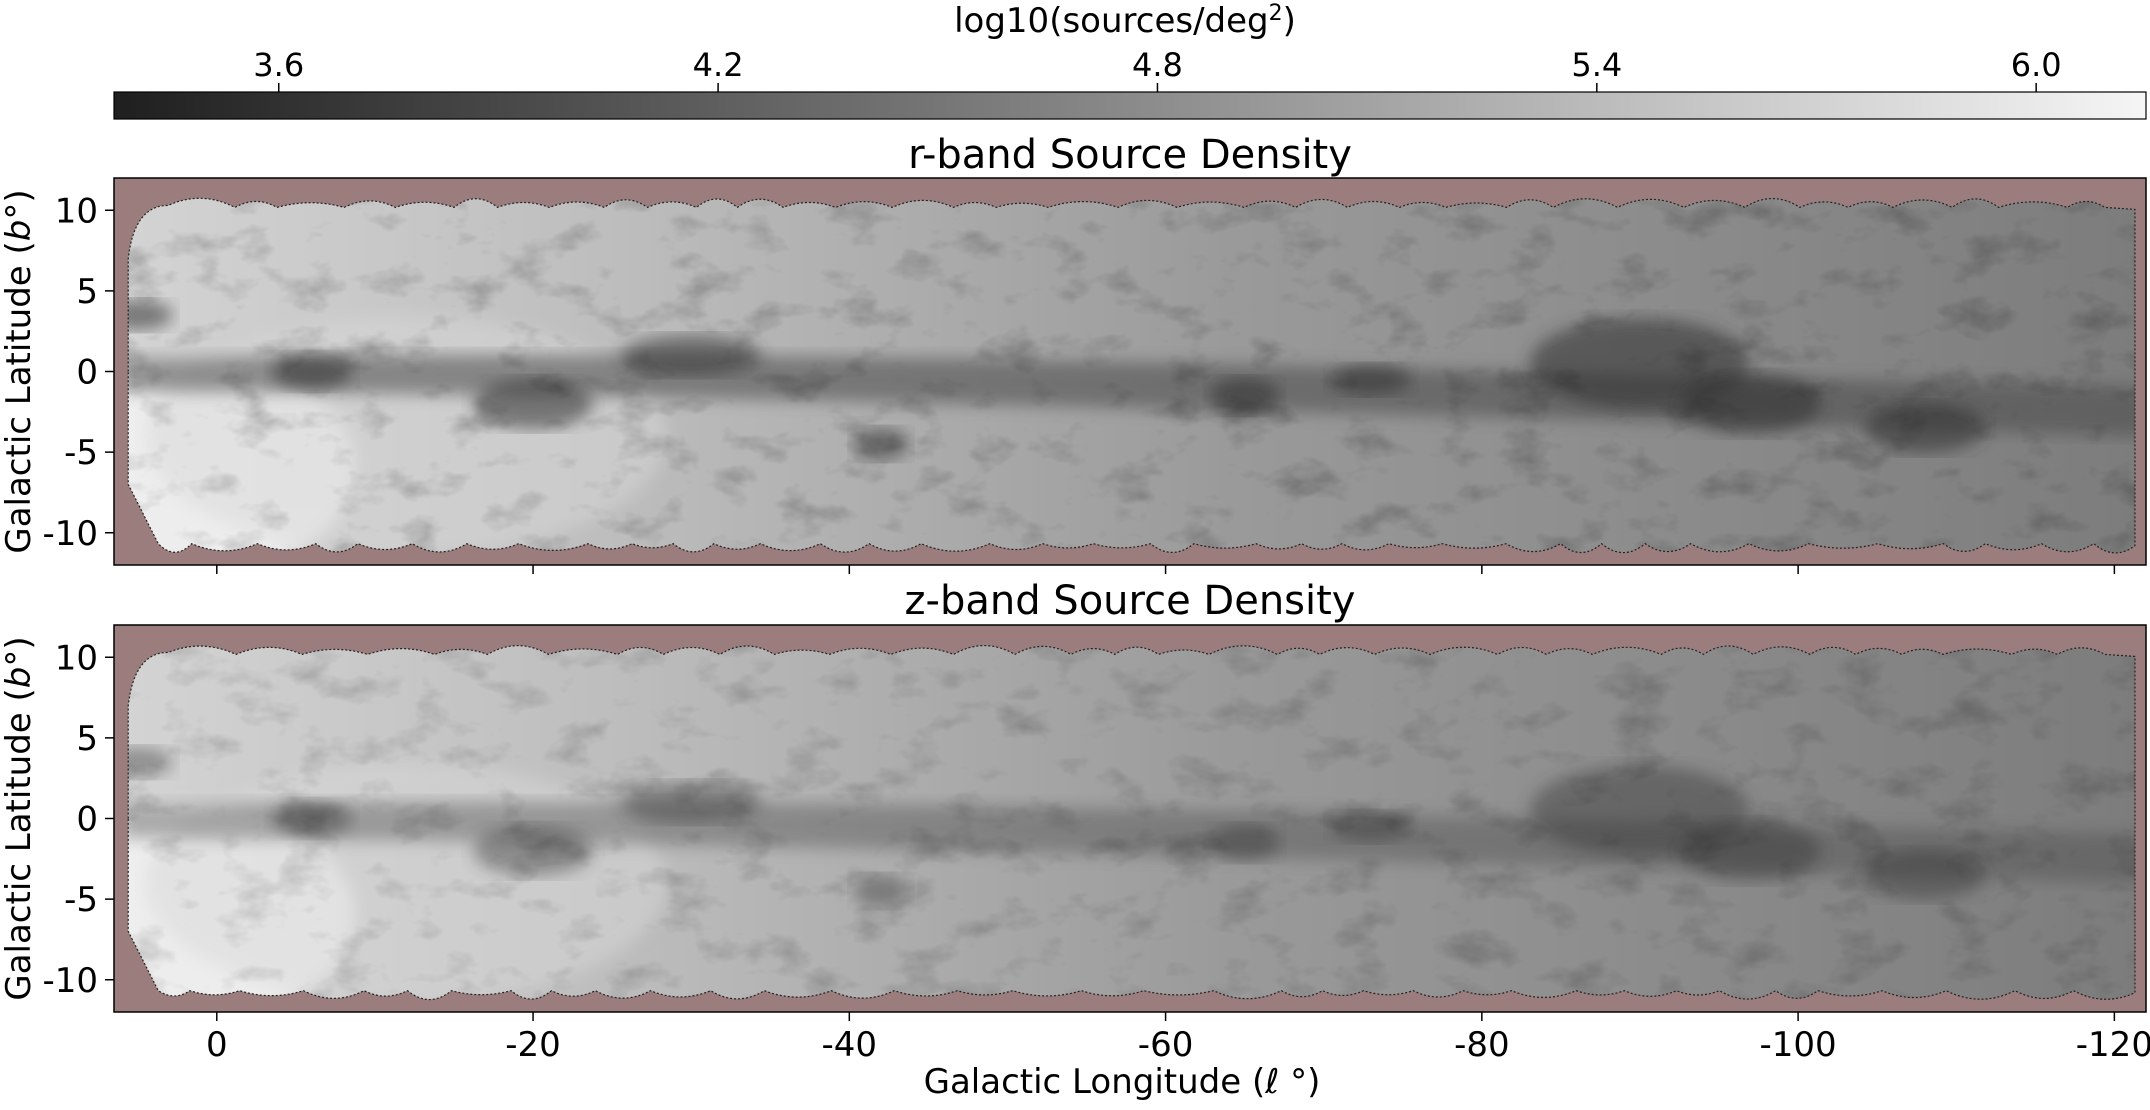 The width and height of the screenshot is (2150, 1110). Describe the element at coordinates (1157, 87) in the screenshot. I see `colorbar-ticks` at that location.